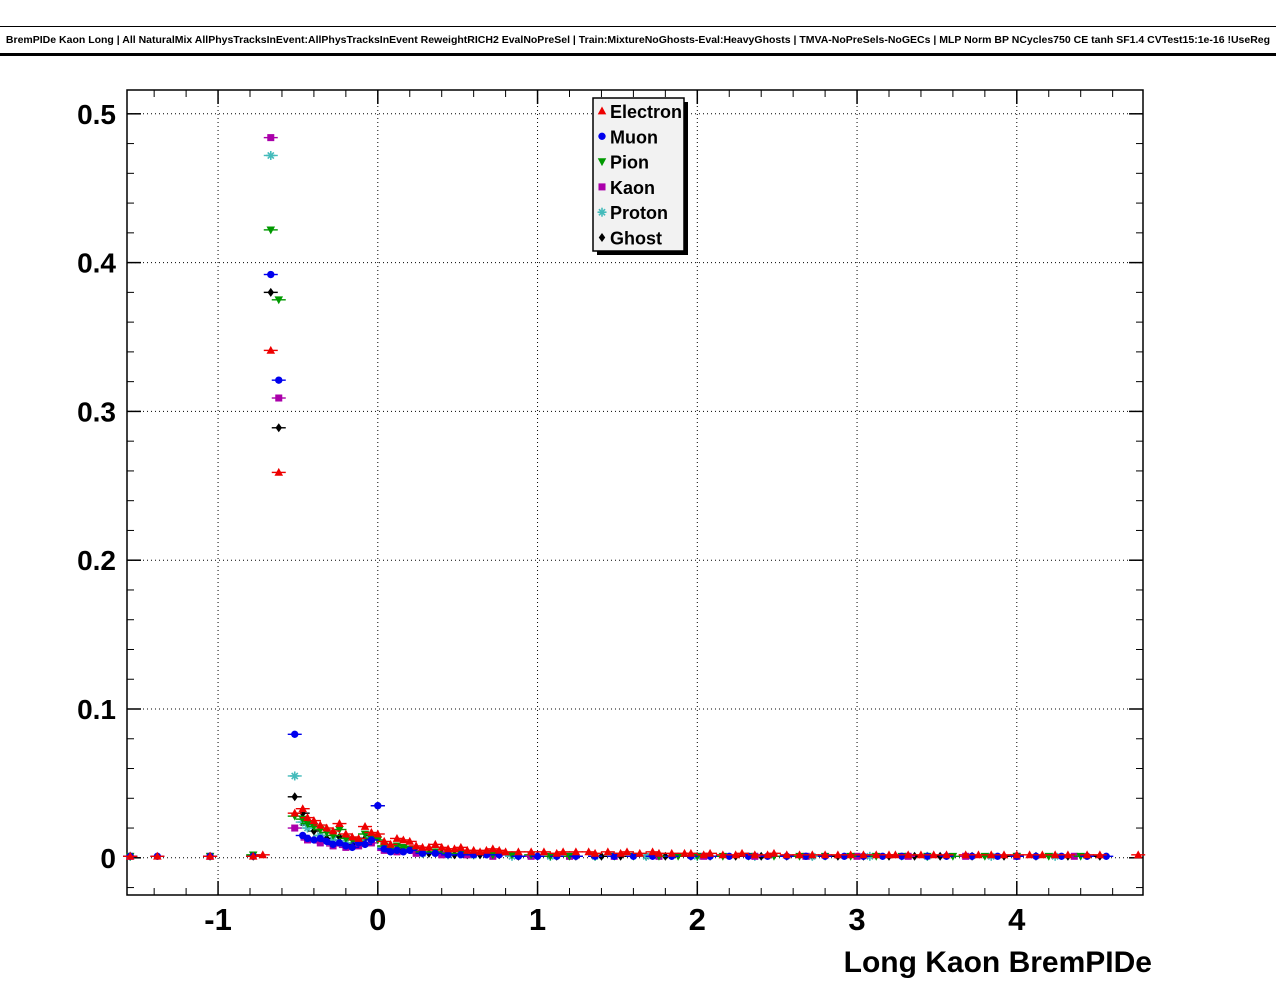 This screenshot has width=1276, height=996. I want to click on legend-item-kaon: Kaon, so click(626, 188).